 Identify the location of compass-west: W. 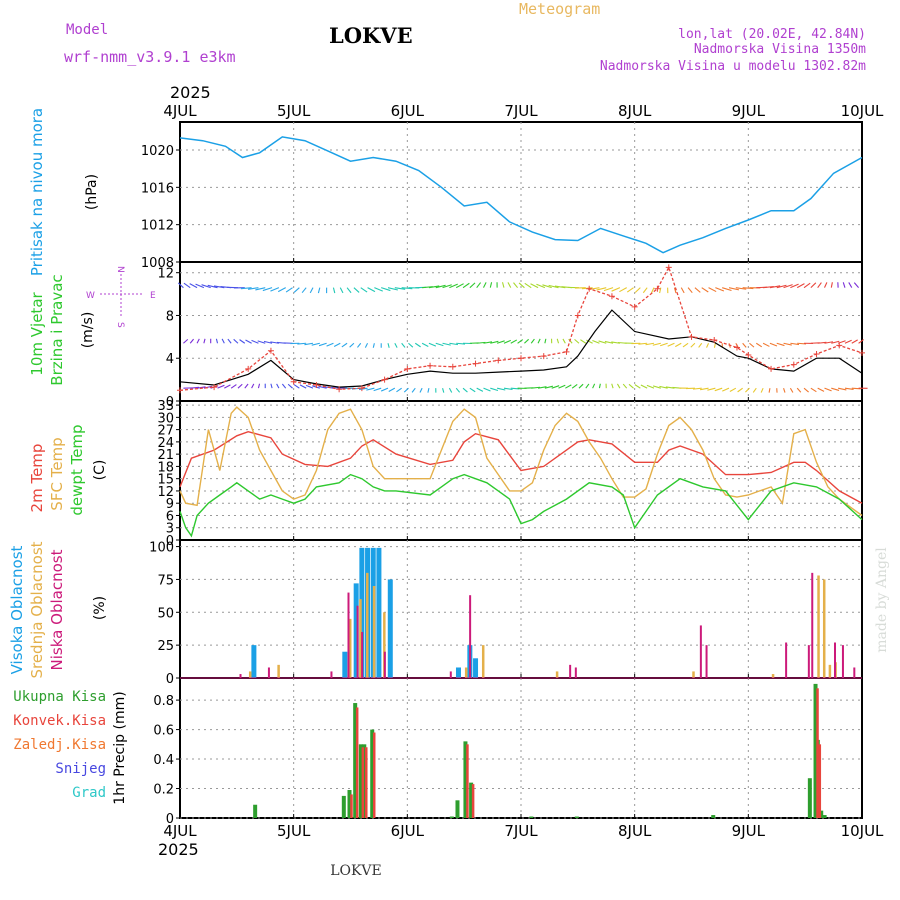
(90, 296).